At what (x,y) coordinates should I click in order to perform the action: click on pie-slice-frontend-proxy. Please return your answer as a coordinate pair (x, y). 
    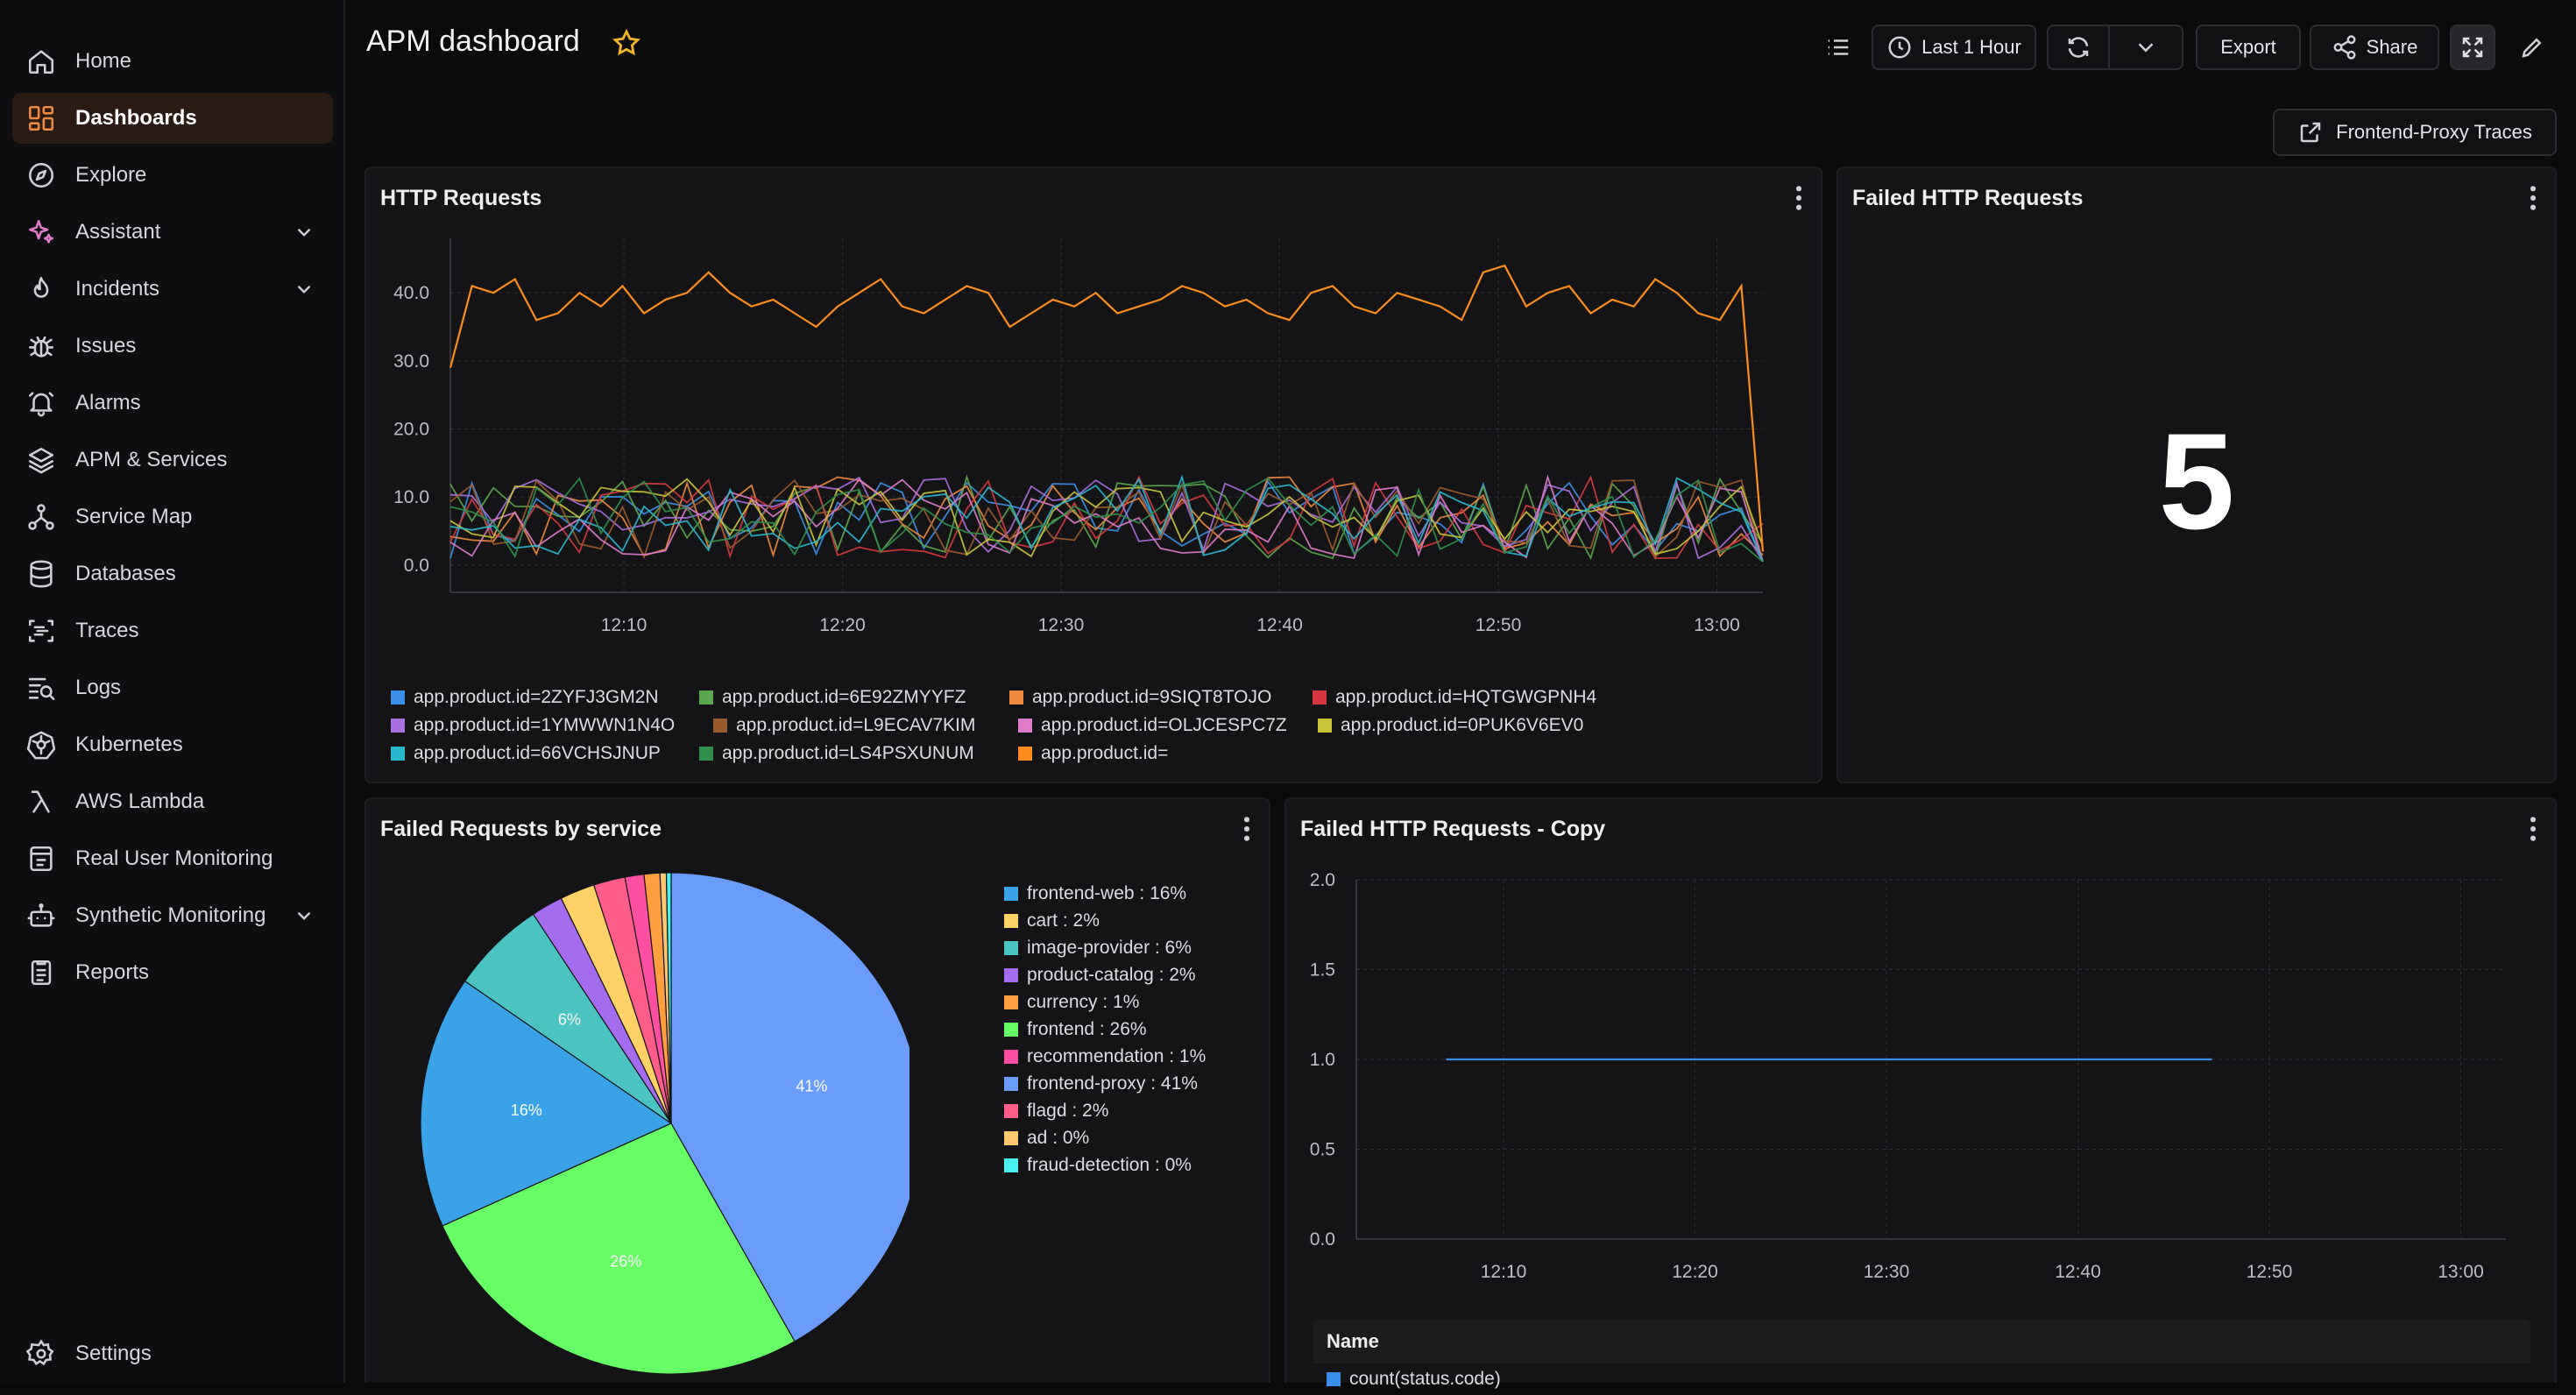
    Looking at the image, I should click on (789, 1107).